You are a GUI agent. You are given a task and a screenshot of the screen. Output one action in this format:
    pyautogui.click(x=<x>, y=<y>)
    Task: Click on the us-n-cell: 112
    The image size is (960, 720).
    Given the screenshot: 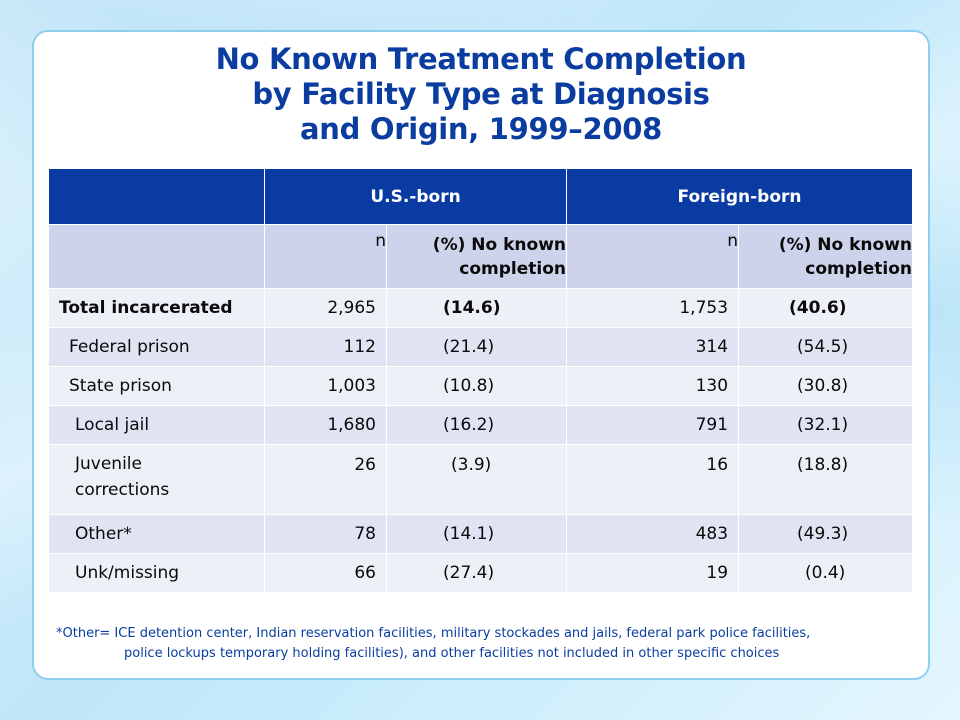 What is the action you would take?
    pyautogui.click(x=325, y=347)
    